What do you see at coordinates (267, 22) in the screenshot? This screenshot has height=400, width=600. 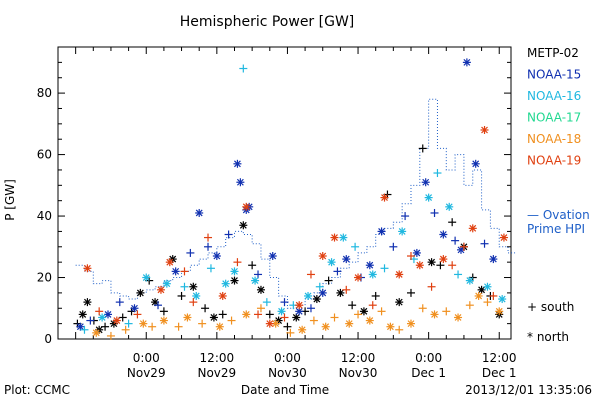 I see `chart-title: Hemispheric Power [GW]` at bounding box center [267, 22].